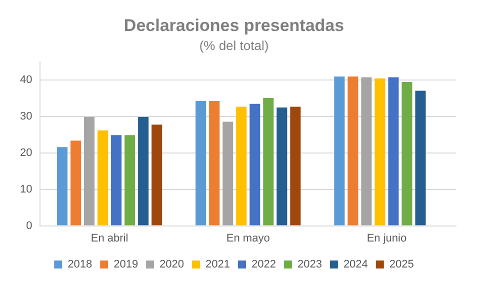 The width and height of the screenshot is (480, 288). What do you see at coordinates (126, 264) in the screenshot?
I see `legend-label: 2019` at bounding box center [126, 264].